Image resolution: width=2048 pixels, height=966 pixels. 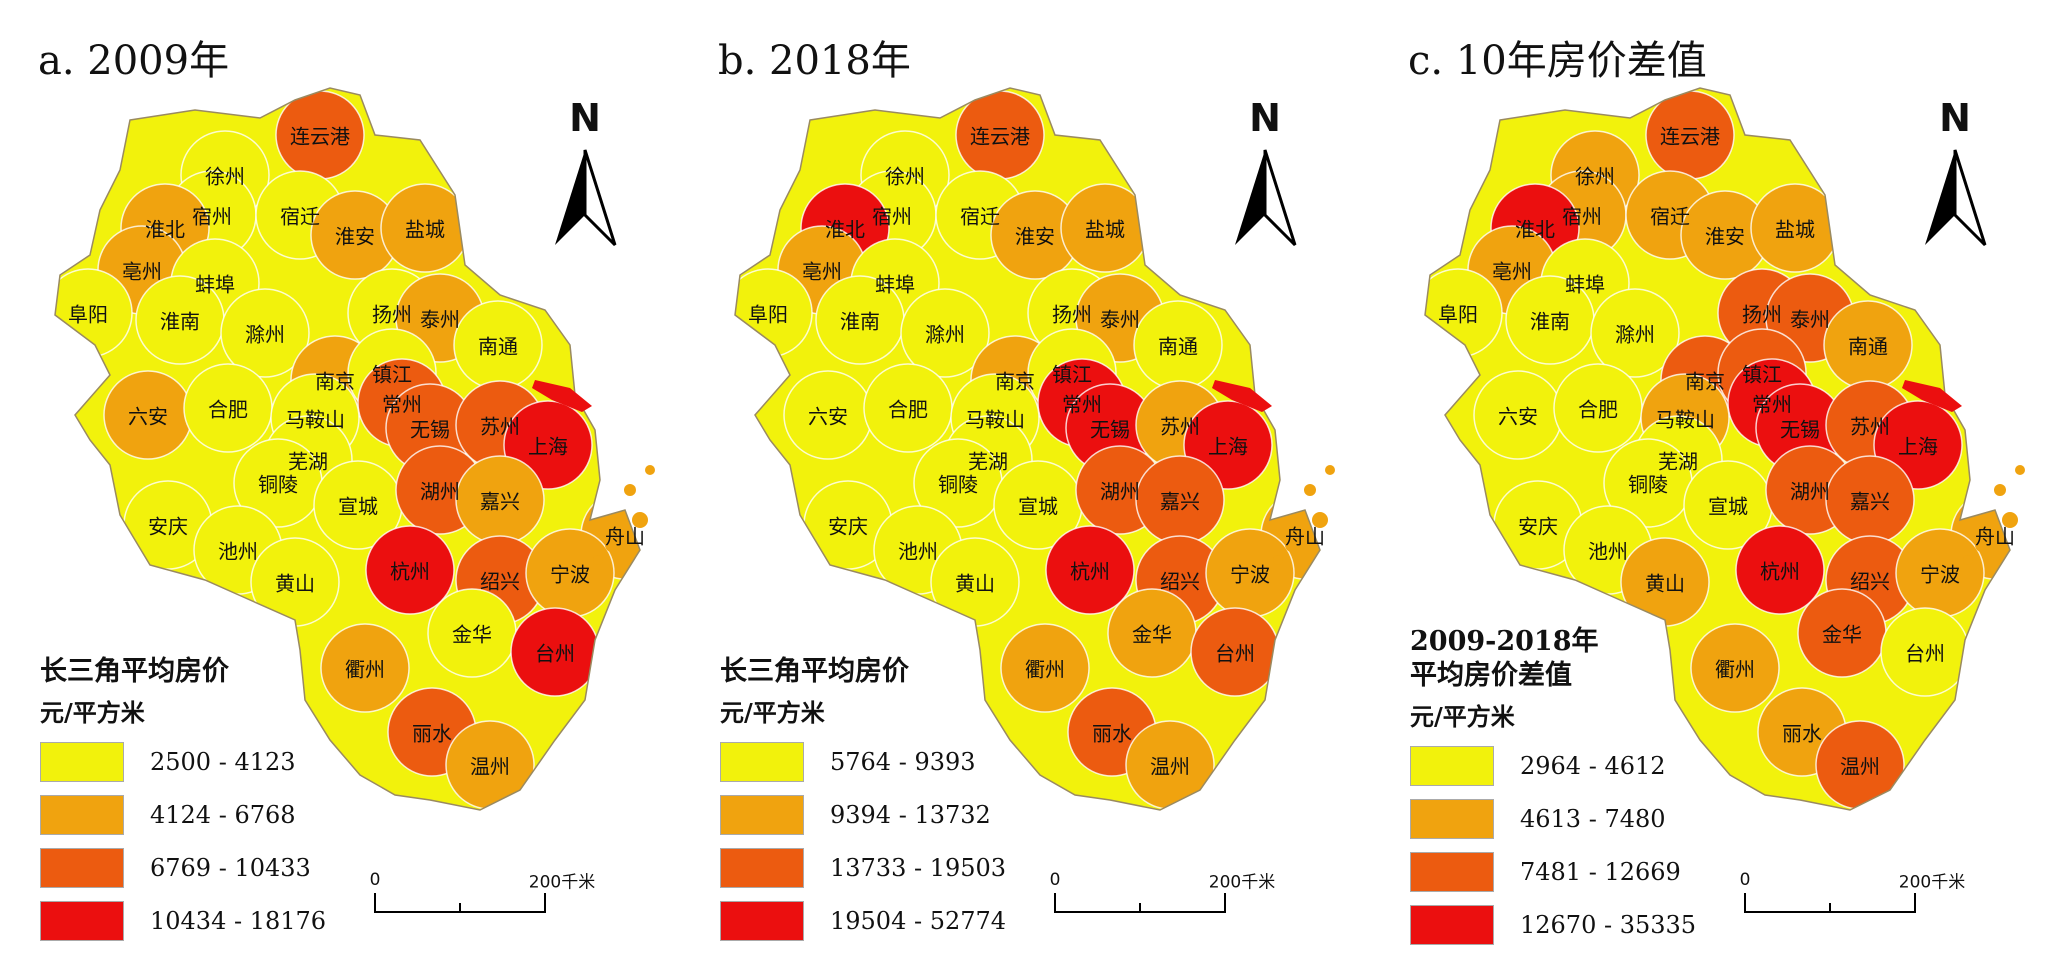 What do you see at coordinates (1266, 198) in the screenshot?
I see `north-arrow-icon` at bounding box center [1266, 198].